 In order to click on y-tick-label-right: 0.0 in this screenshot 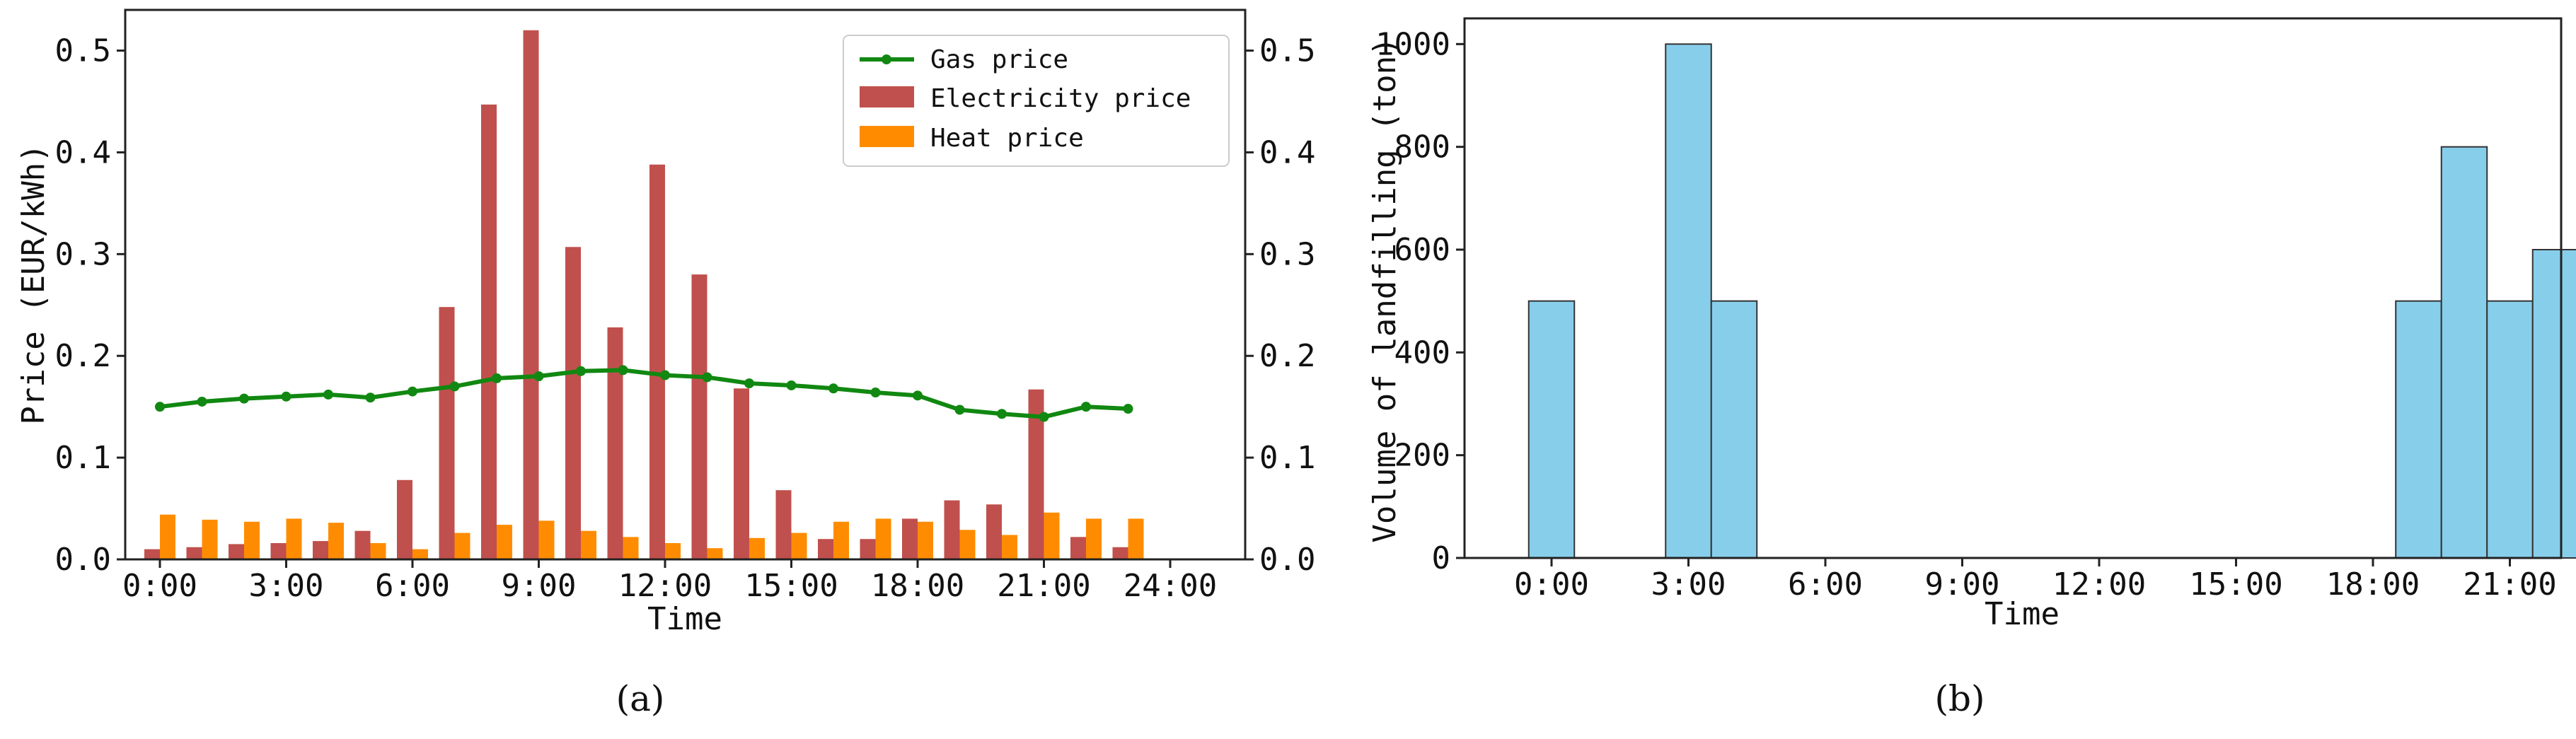, I will do `click(1287, 560)`.